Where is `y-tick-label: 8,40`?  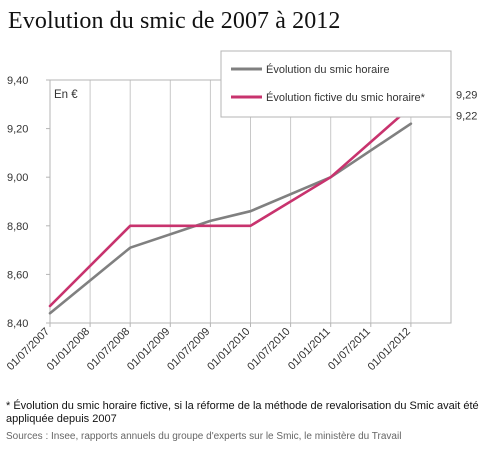 y-tick-label: 8,40 is located at coordinates (17, 324).